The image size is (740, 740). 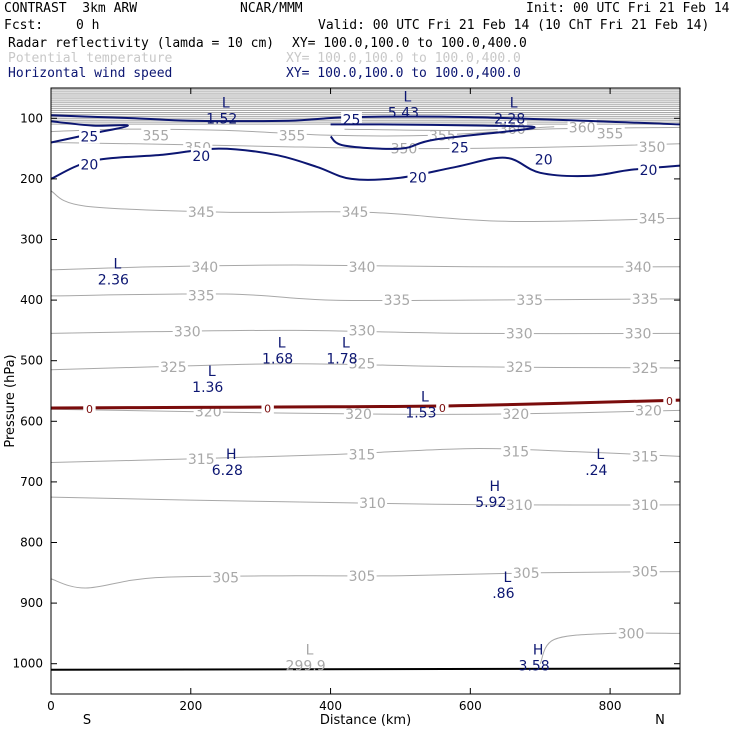 I want to click on init-time: Init: 00 UTC Fri 21 Feb 14, so click(x=628, y=8).